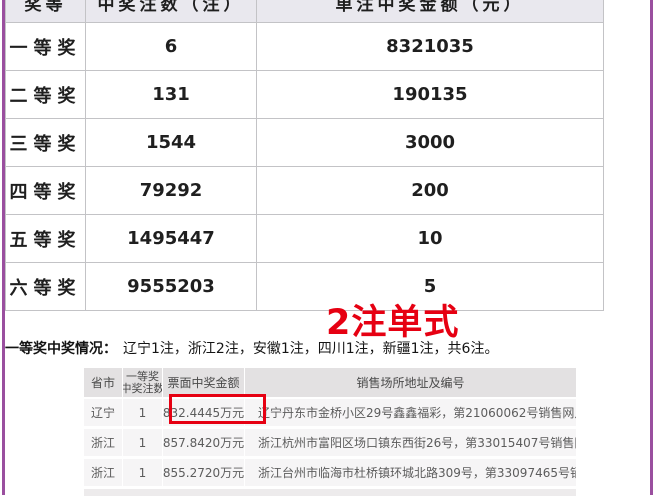  I want to click on table-row: 五等奖 1495447 10, so click(304, 238).